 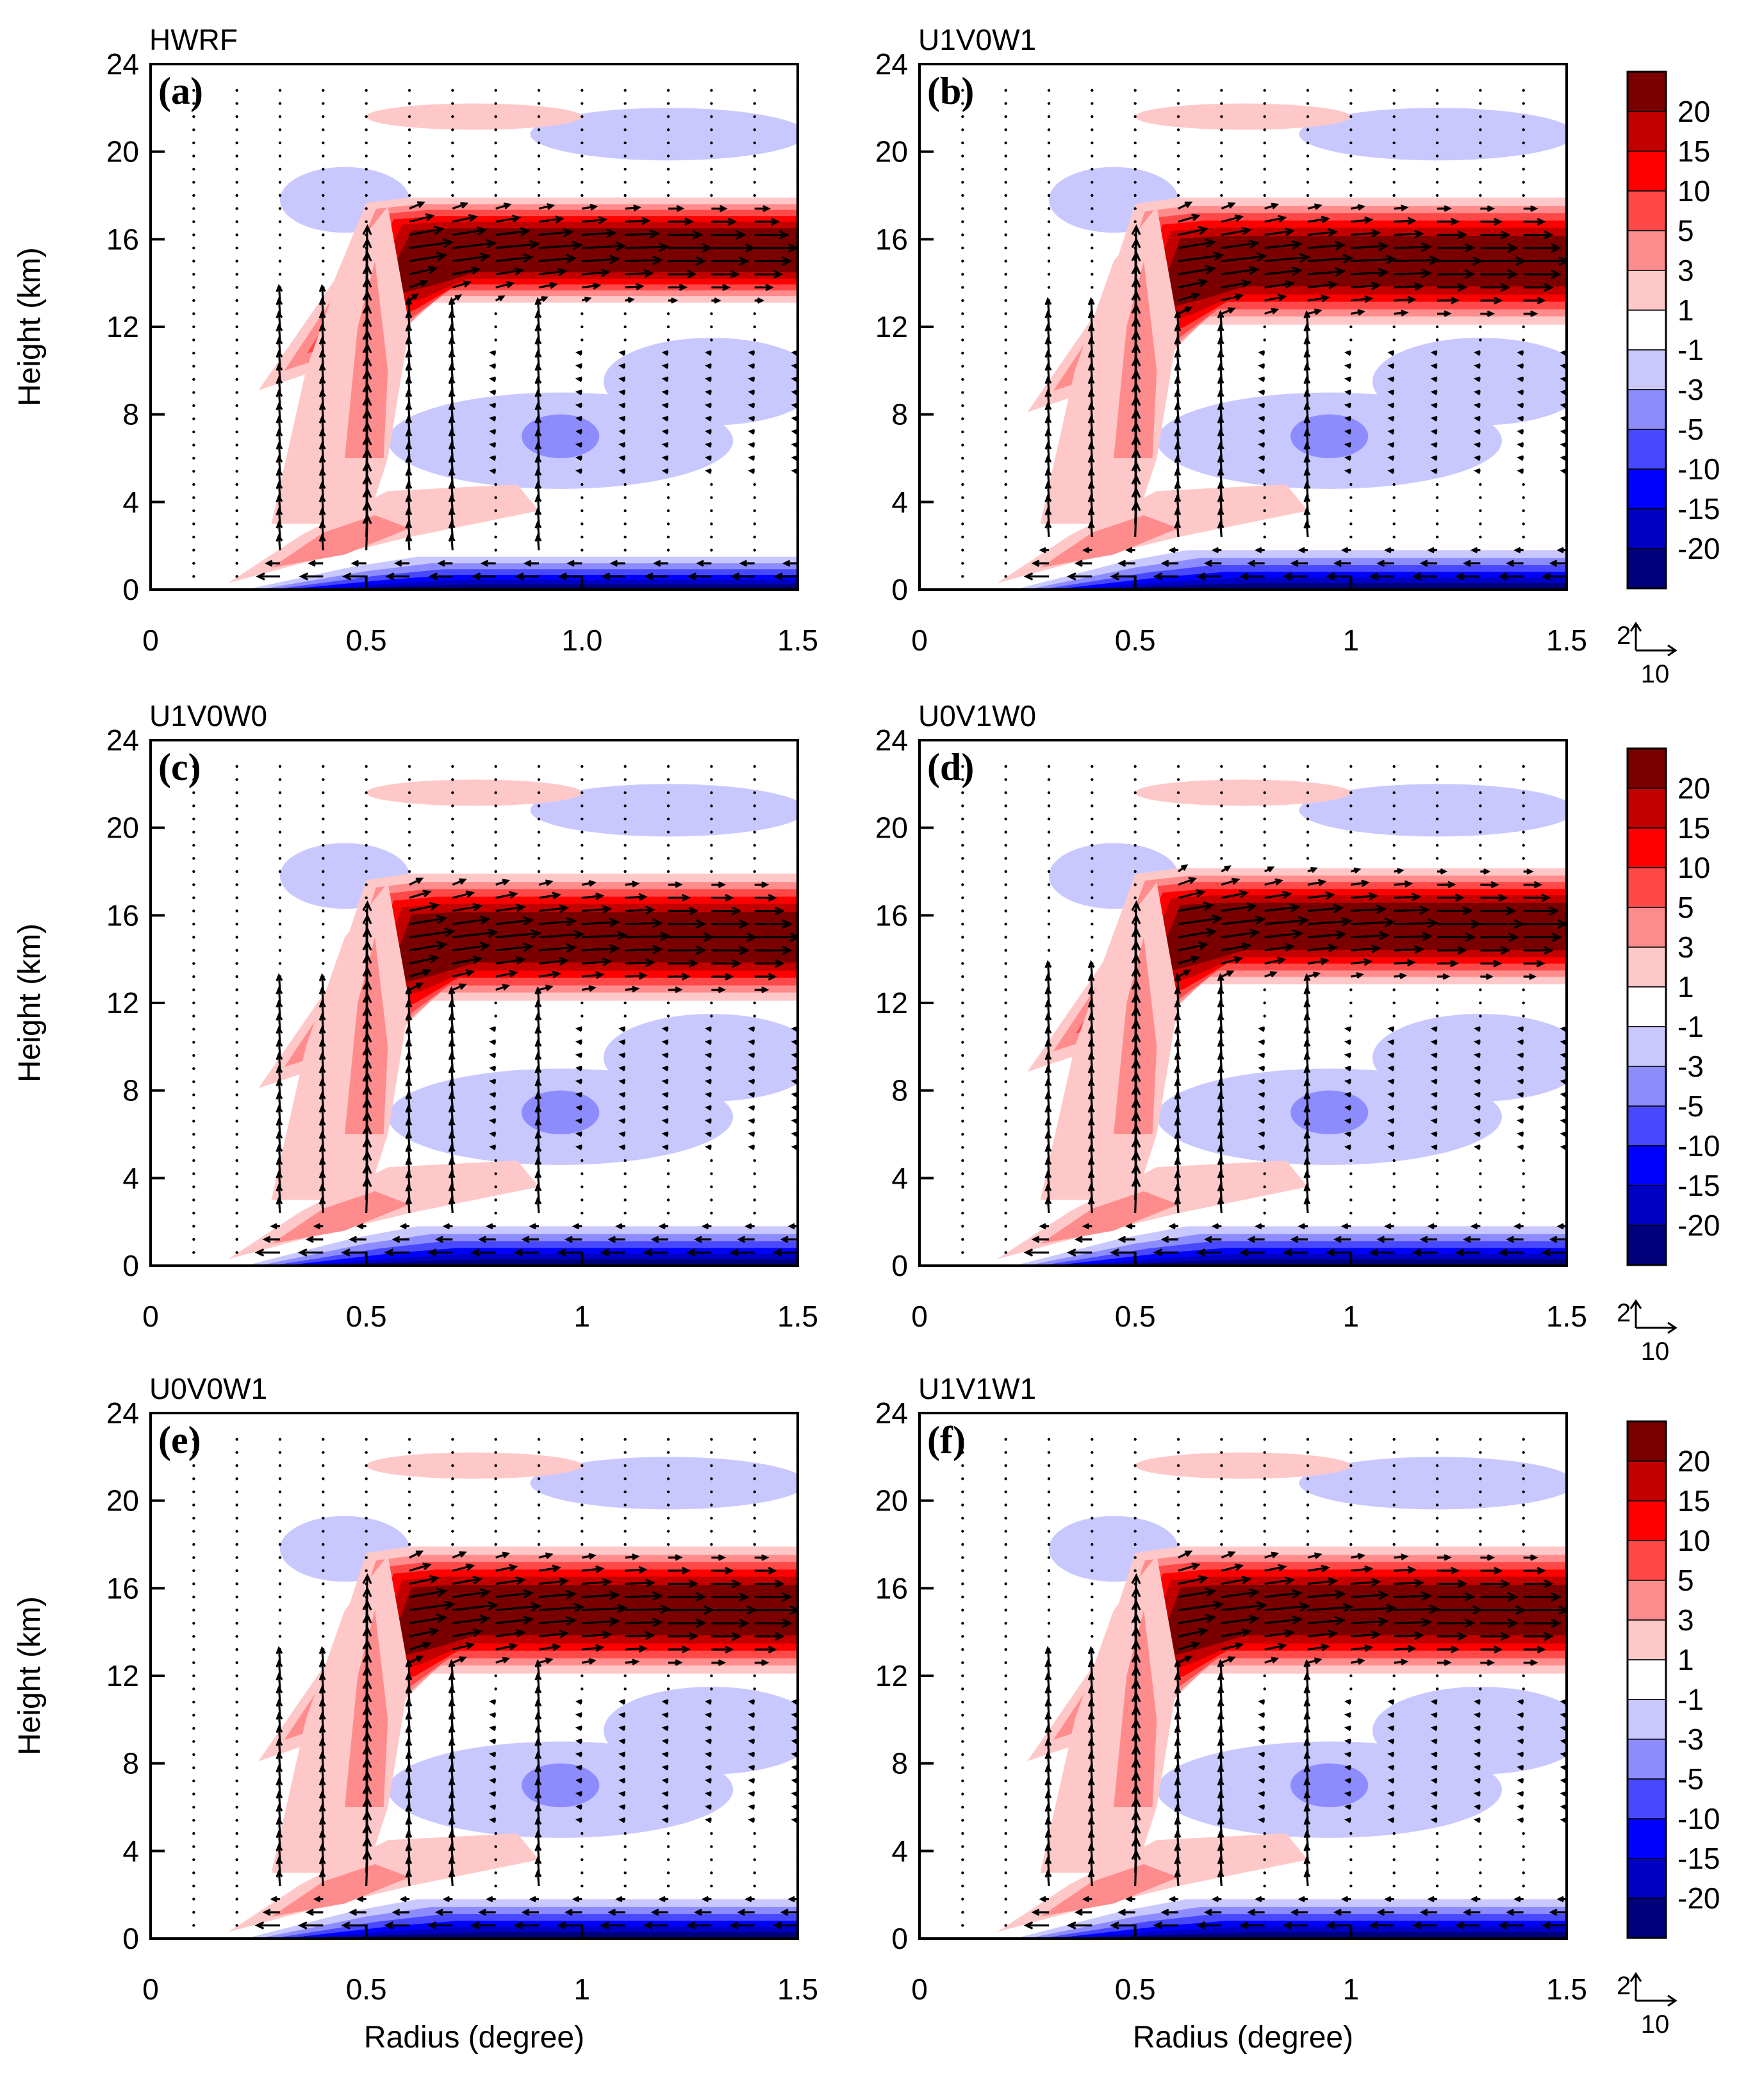 What do you see at coordinates (122, 828) in the screenshot?
I see `y-tick-label: 20` at bounding box center [122, 828].